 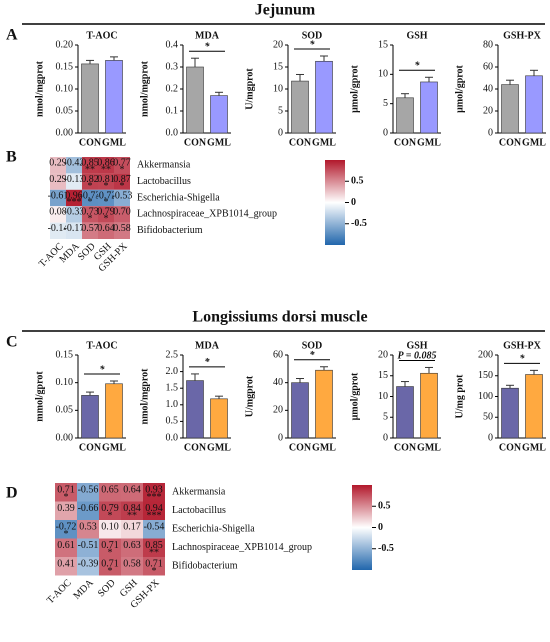 What do you see at coordinates (132, 563) in the screenshot?
I see `cell-value: 0.58` at bounding box center [132, 563].